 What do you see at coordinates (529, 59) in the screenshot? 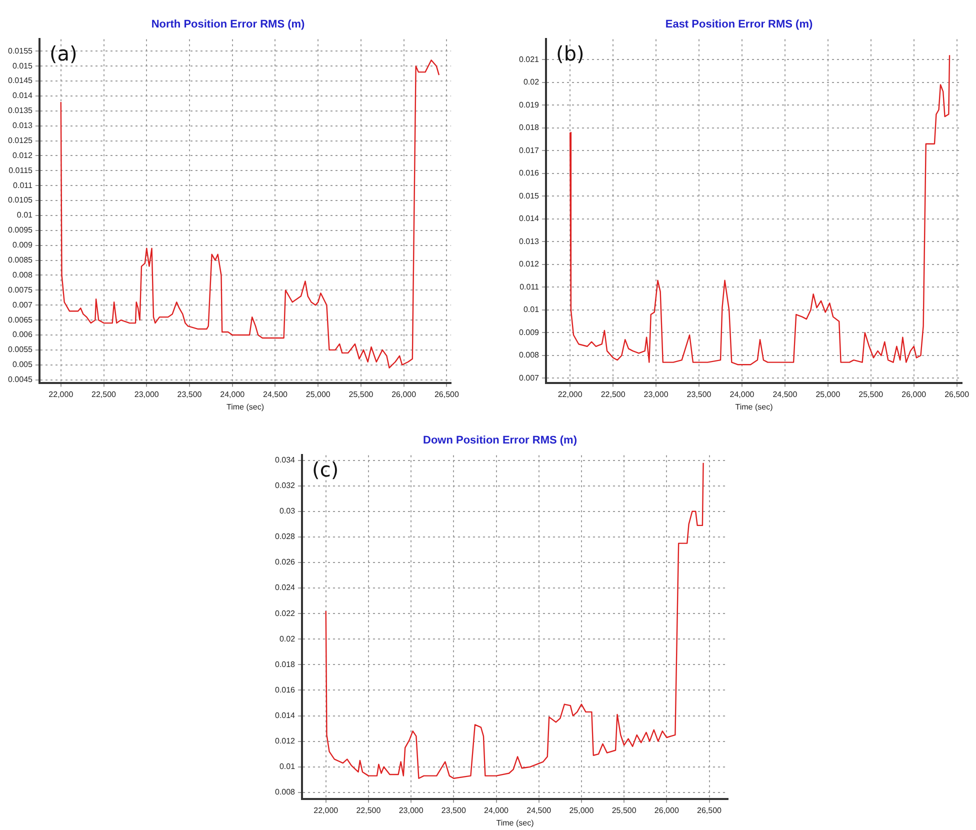
I see `y-tick-label: 0.021` at bounding box center [529, 59].